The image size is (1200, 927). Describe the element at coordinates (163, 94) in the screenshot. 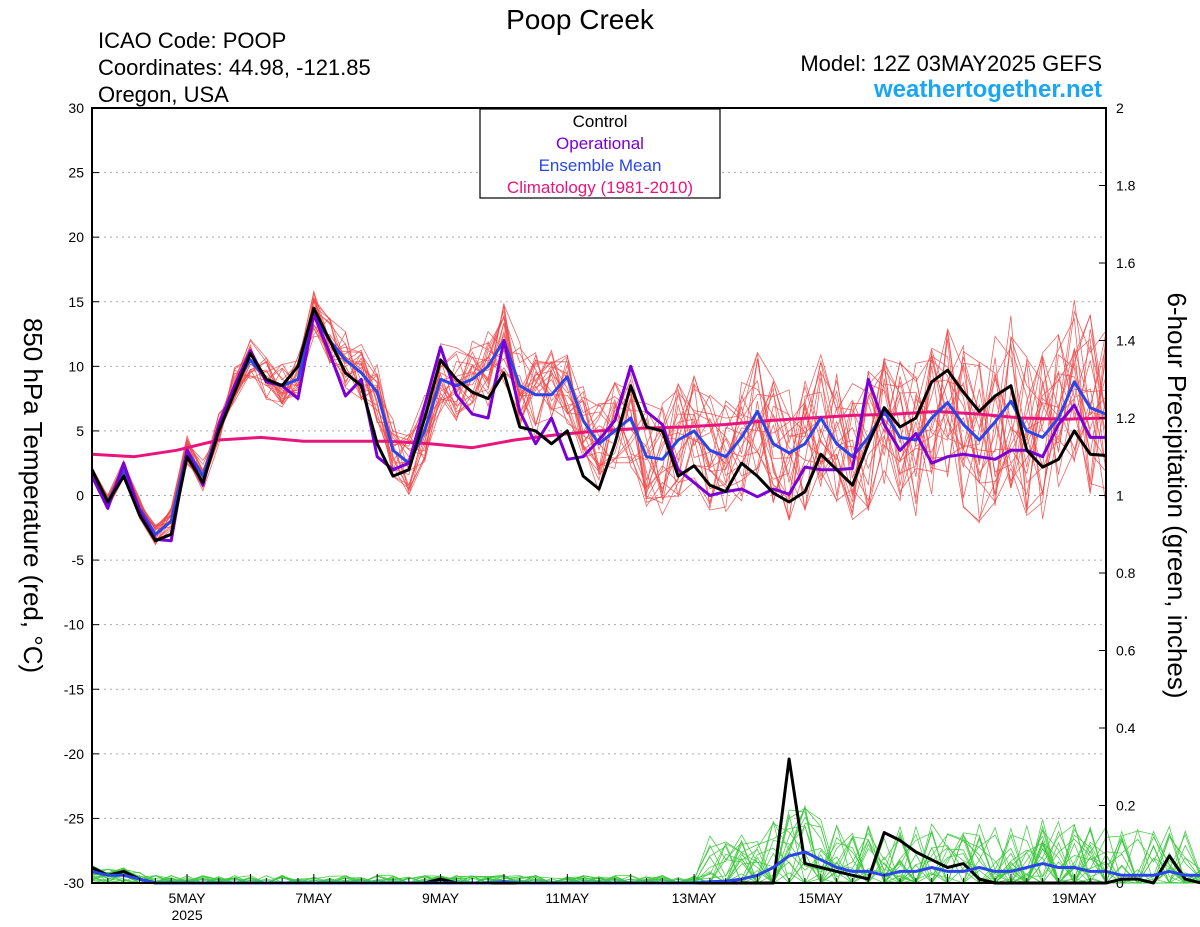

I see `region: Oregon, USA` at that location.